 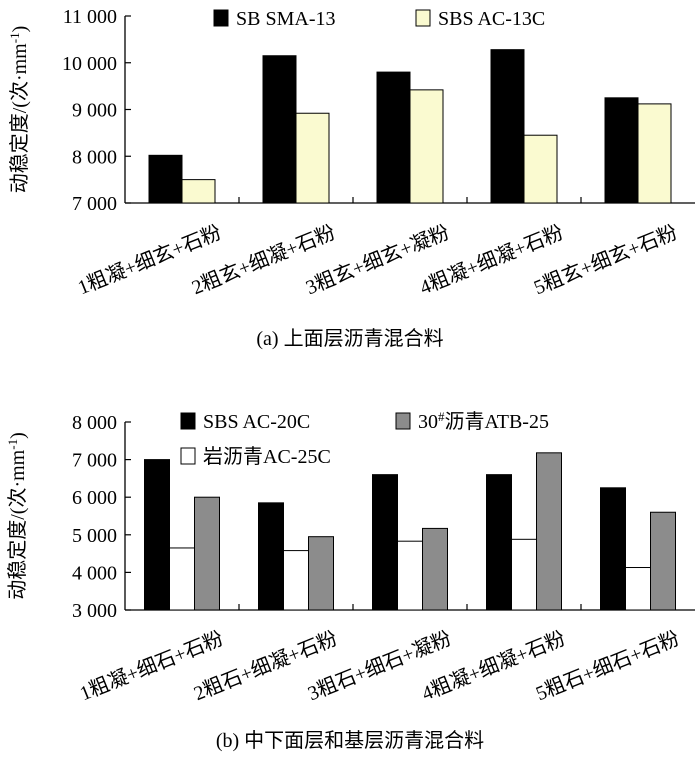 What do you see at coordinates (256, 422) in the screenshot?
I see `legend-label: SBS AC-20C` at bounding box center [256, 422].